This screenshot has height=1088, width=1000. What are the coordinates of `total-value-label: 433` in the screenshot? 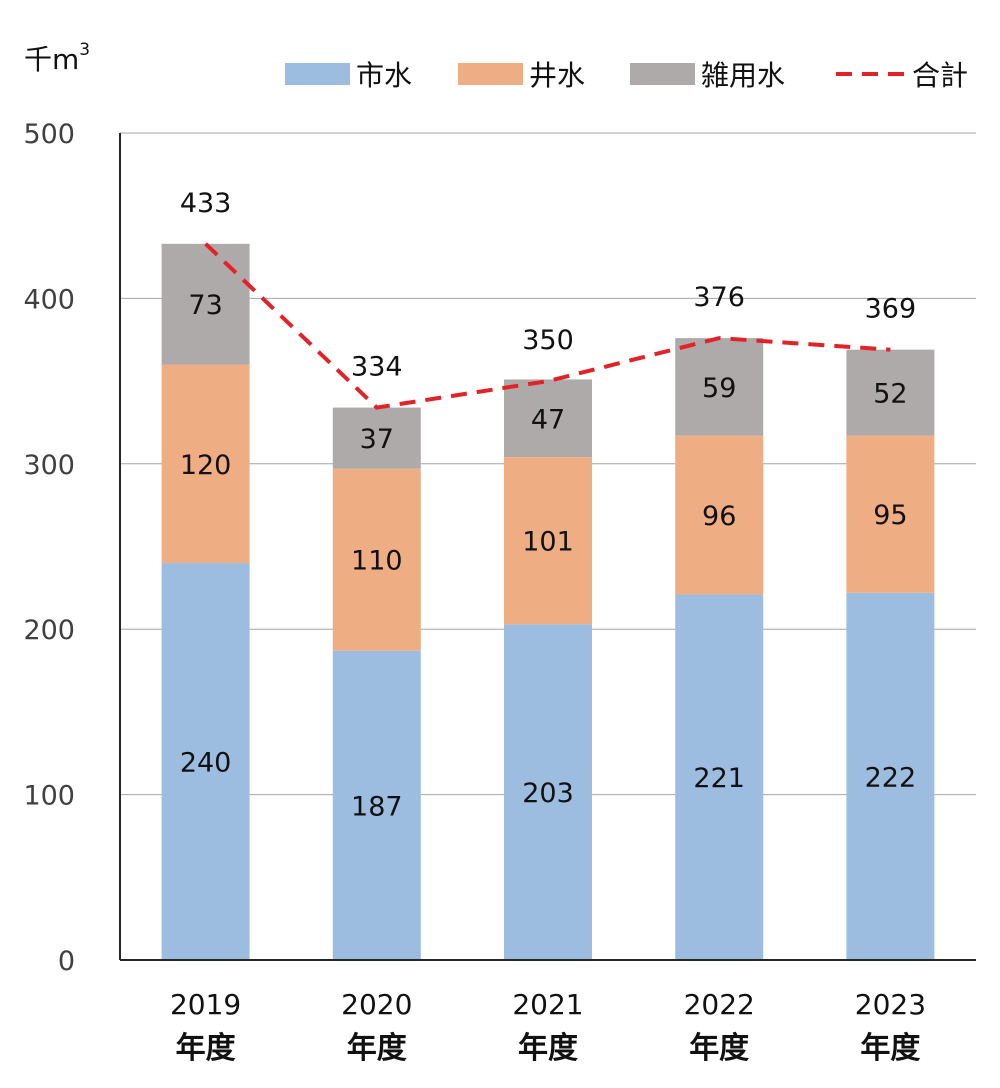 It's located at (206, 203).